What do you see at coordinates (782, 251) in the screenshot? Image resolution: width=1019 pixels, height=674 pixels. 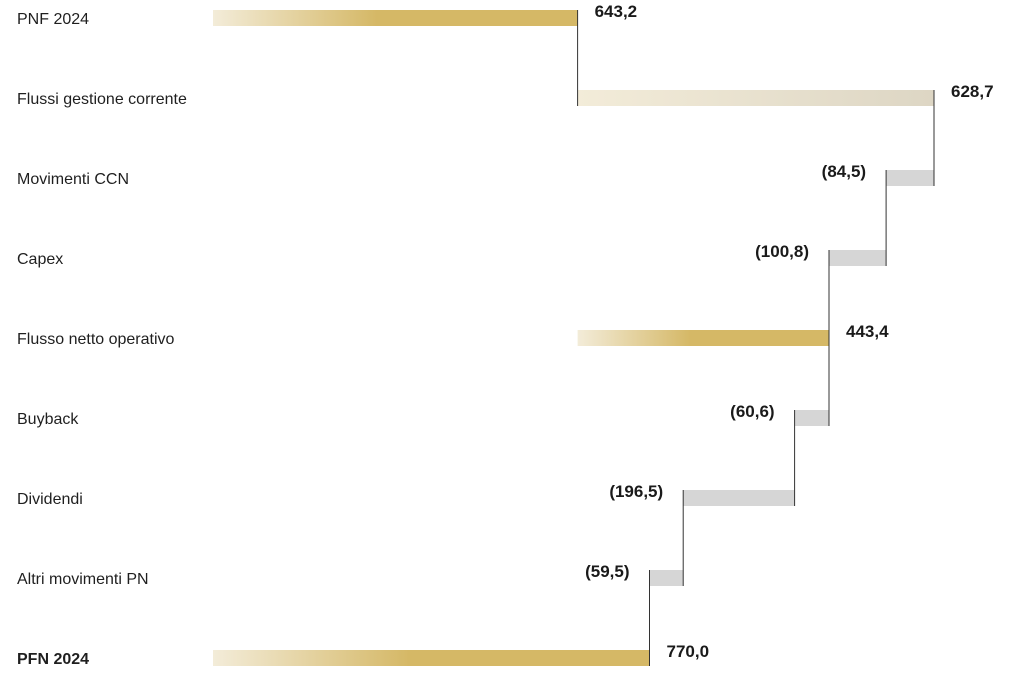 I see `value-label: (100,8)` at bounding box center [782, 251].